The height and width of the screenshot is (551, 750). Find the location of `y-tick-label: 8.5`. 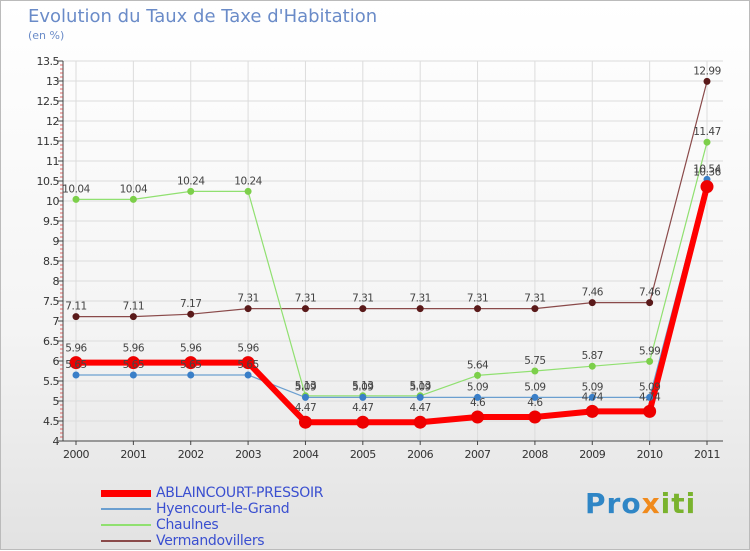

y-tick-label: 8.5 is located at coordinates (51, 261).